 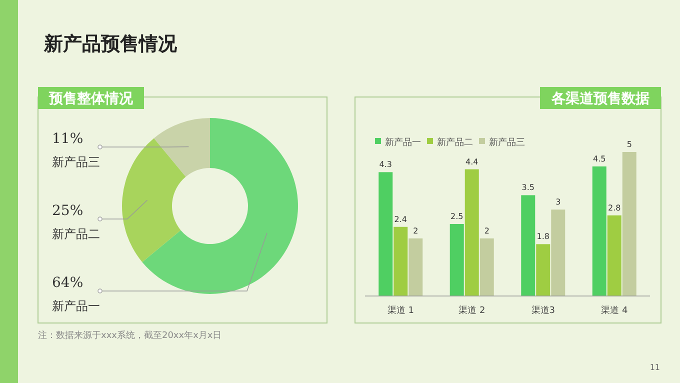 I want to click on slice-label: 新产品一, so click(x=76, y=306).